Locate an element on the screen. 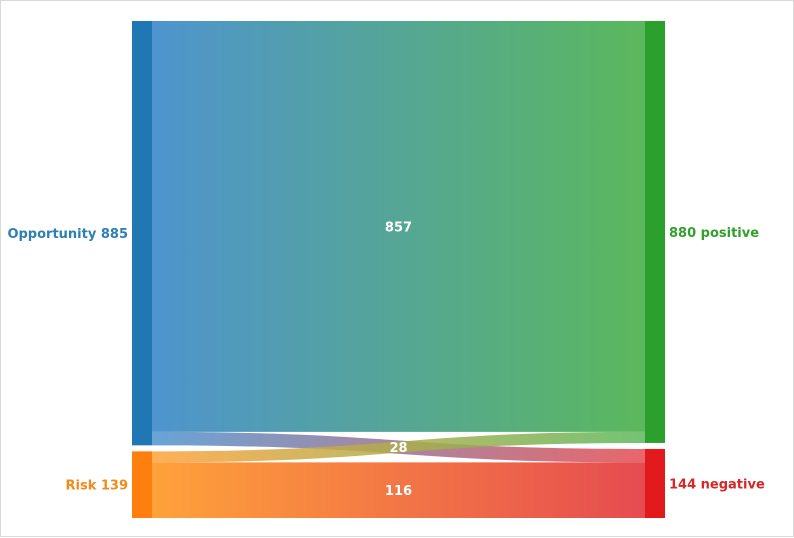 Image resolution: width=794 pixels, height=538 pixels. link-risk-to-negative is located at coordinates (398, 490).